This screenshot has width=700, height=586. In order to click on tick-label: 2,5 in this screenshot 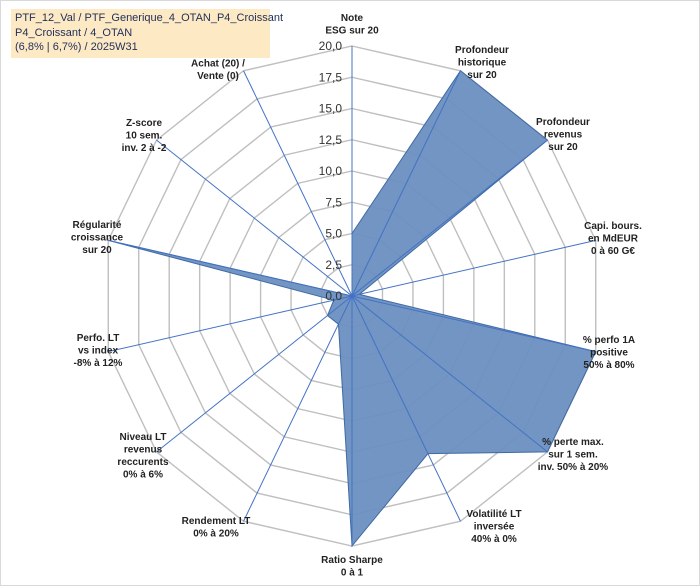, I will do `click(333, 265)`.